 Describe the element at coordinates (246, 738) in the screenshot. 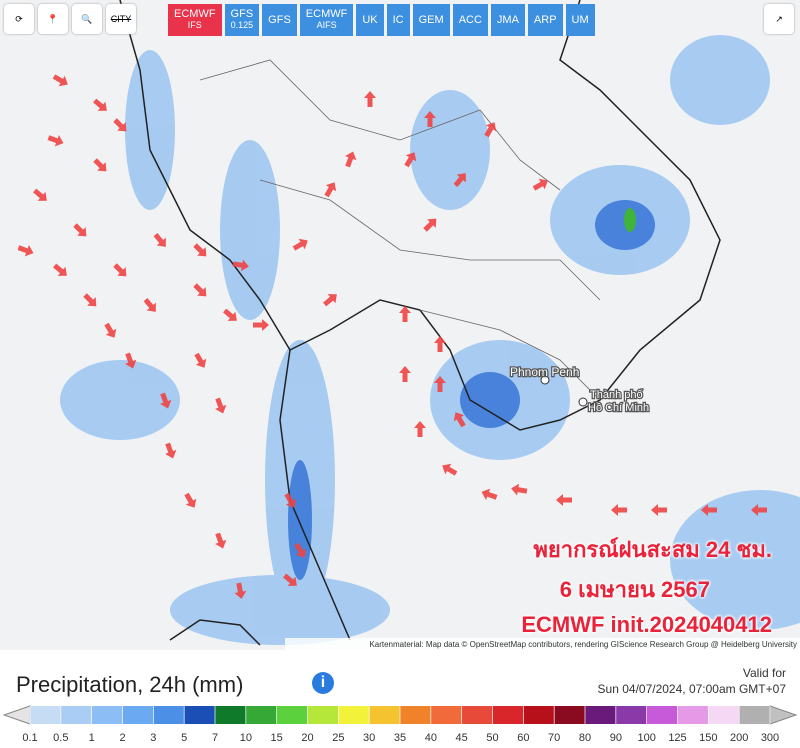

I see `tick-label: 10` at that location.